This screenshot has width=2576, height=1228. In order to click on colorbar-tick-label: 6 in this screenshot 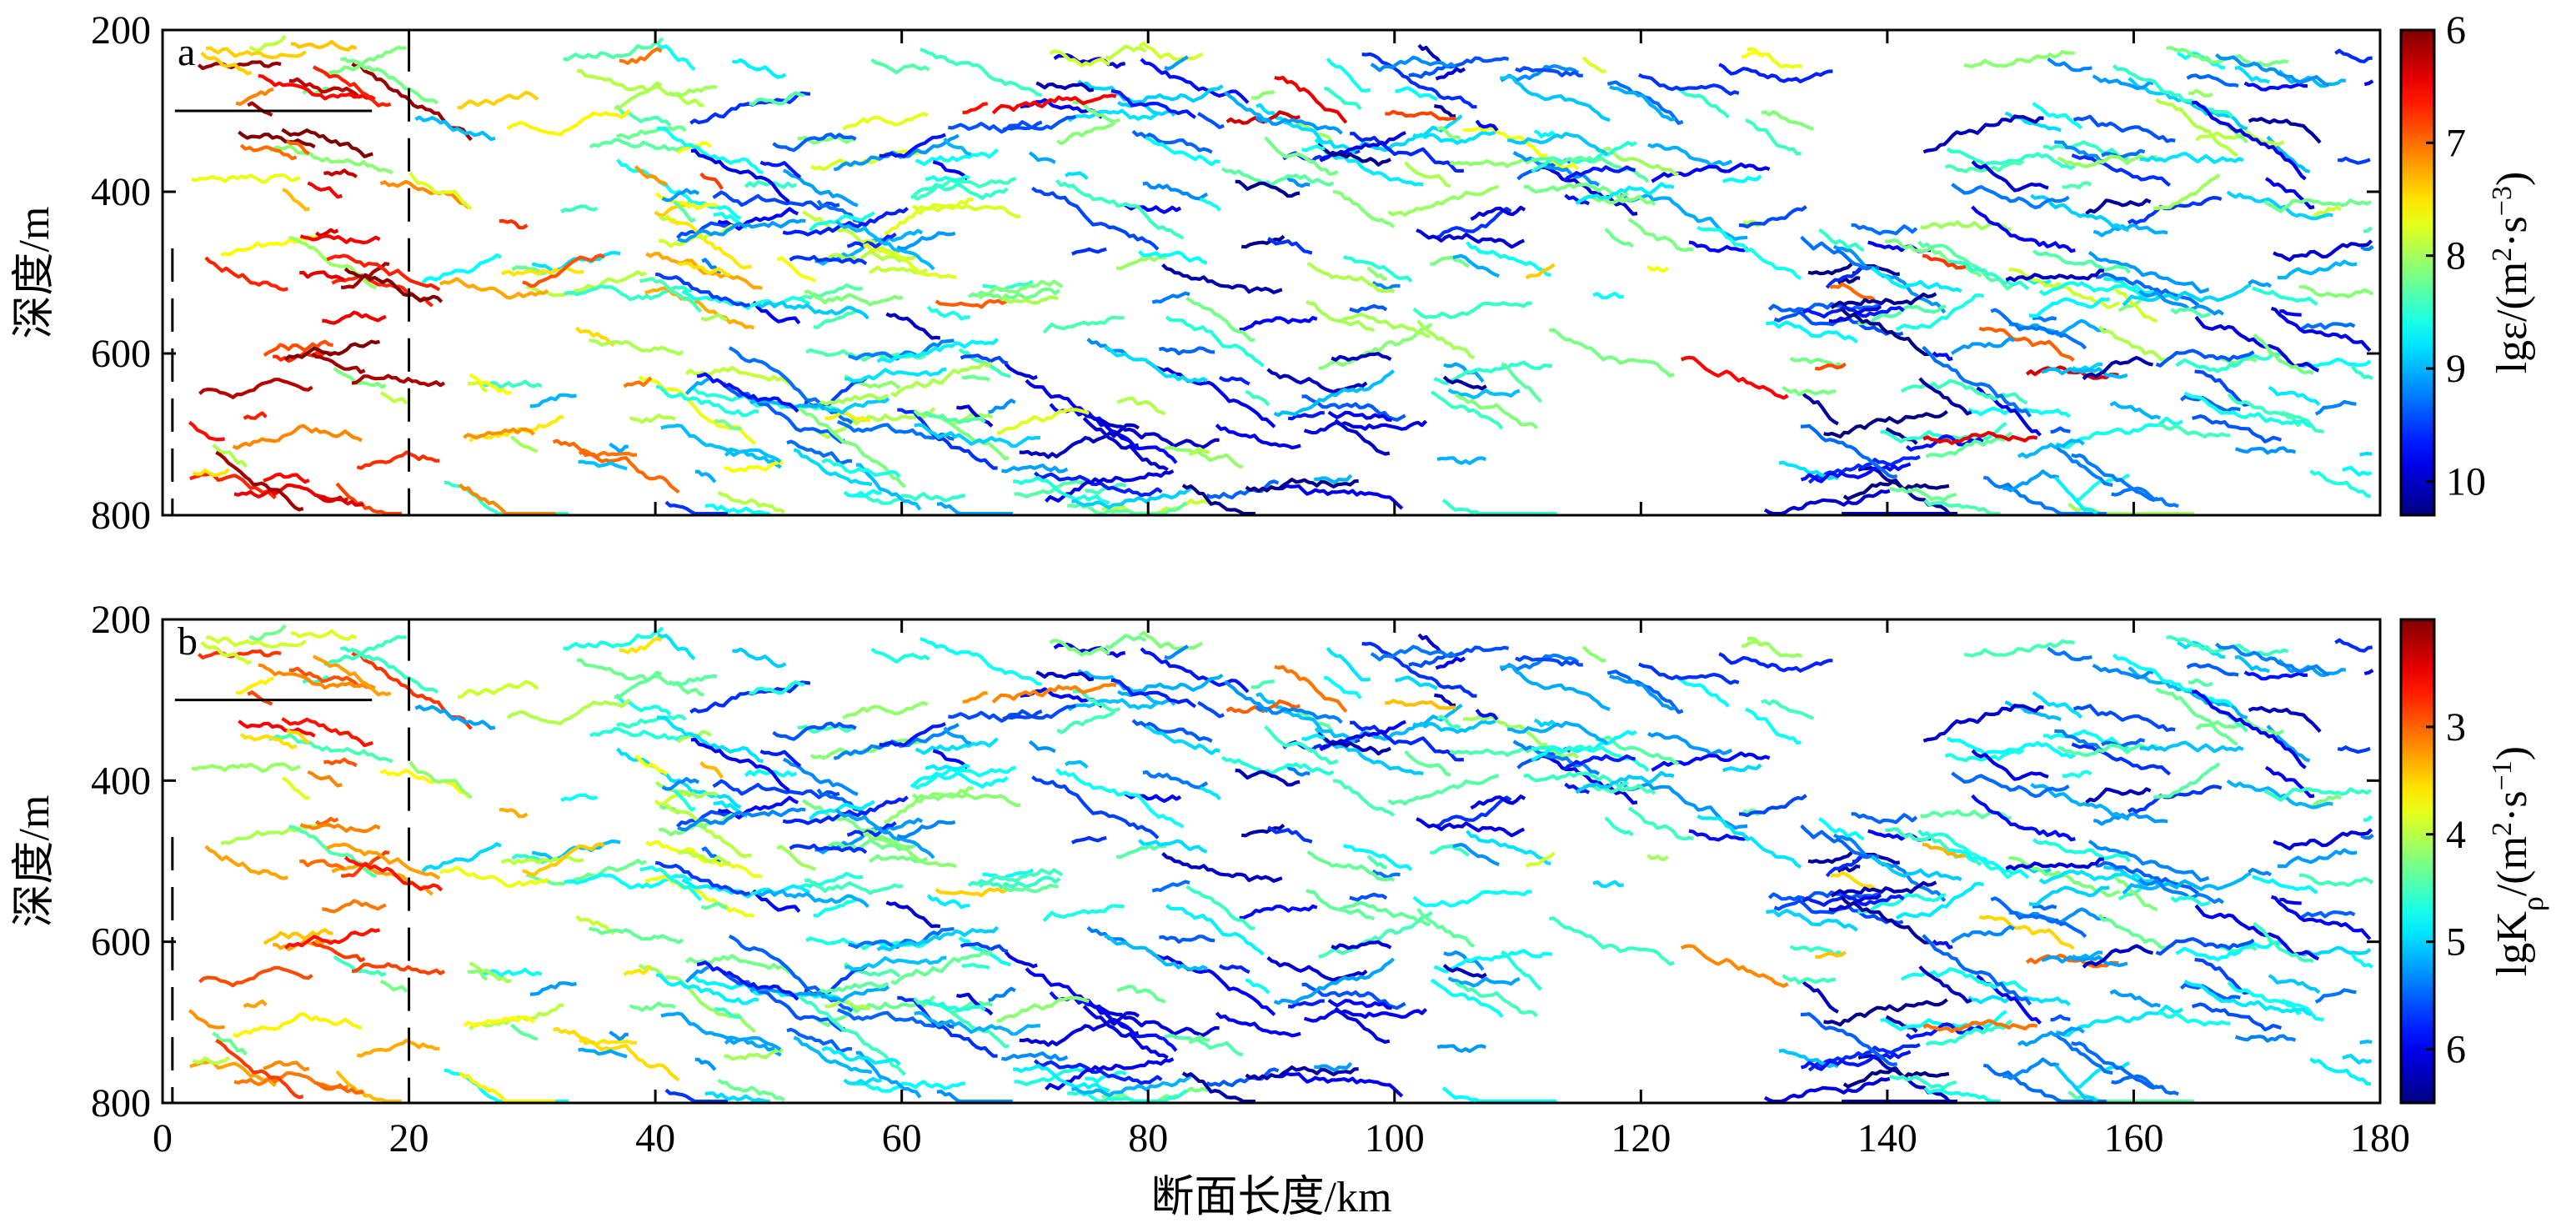, I will do `click(2456, 1050)`.